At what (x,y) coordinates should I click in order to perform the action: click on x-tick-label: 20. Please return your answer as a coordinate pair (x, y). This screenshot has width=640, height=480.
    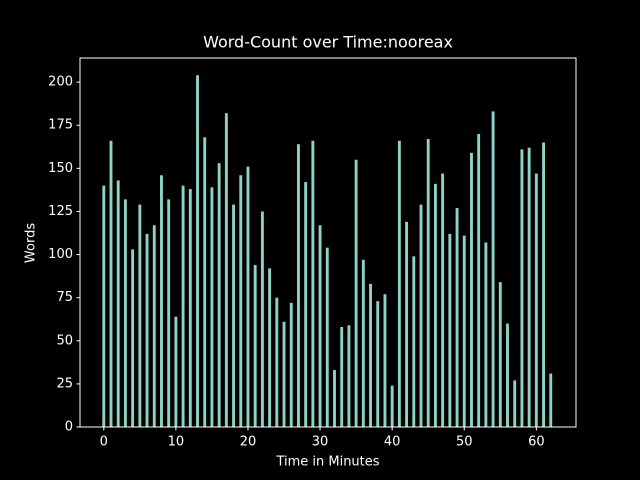
    Looking at the image, I should click on (248, 442).